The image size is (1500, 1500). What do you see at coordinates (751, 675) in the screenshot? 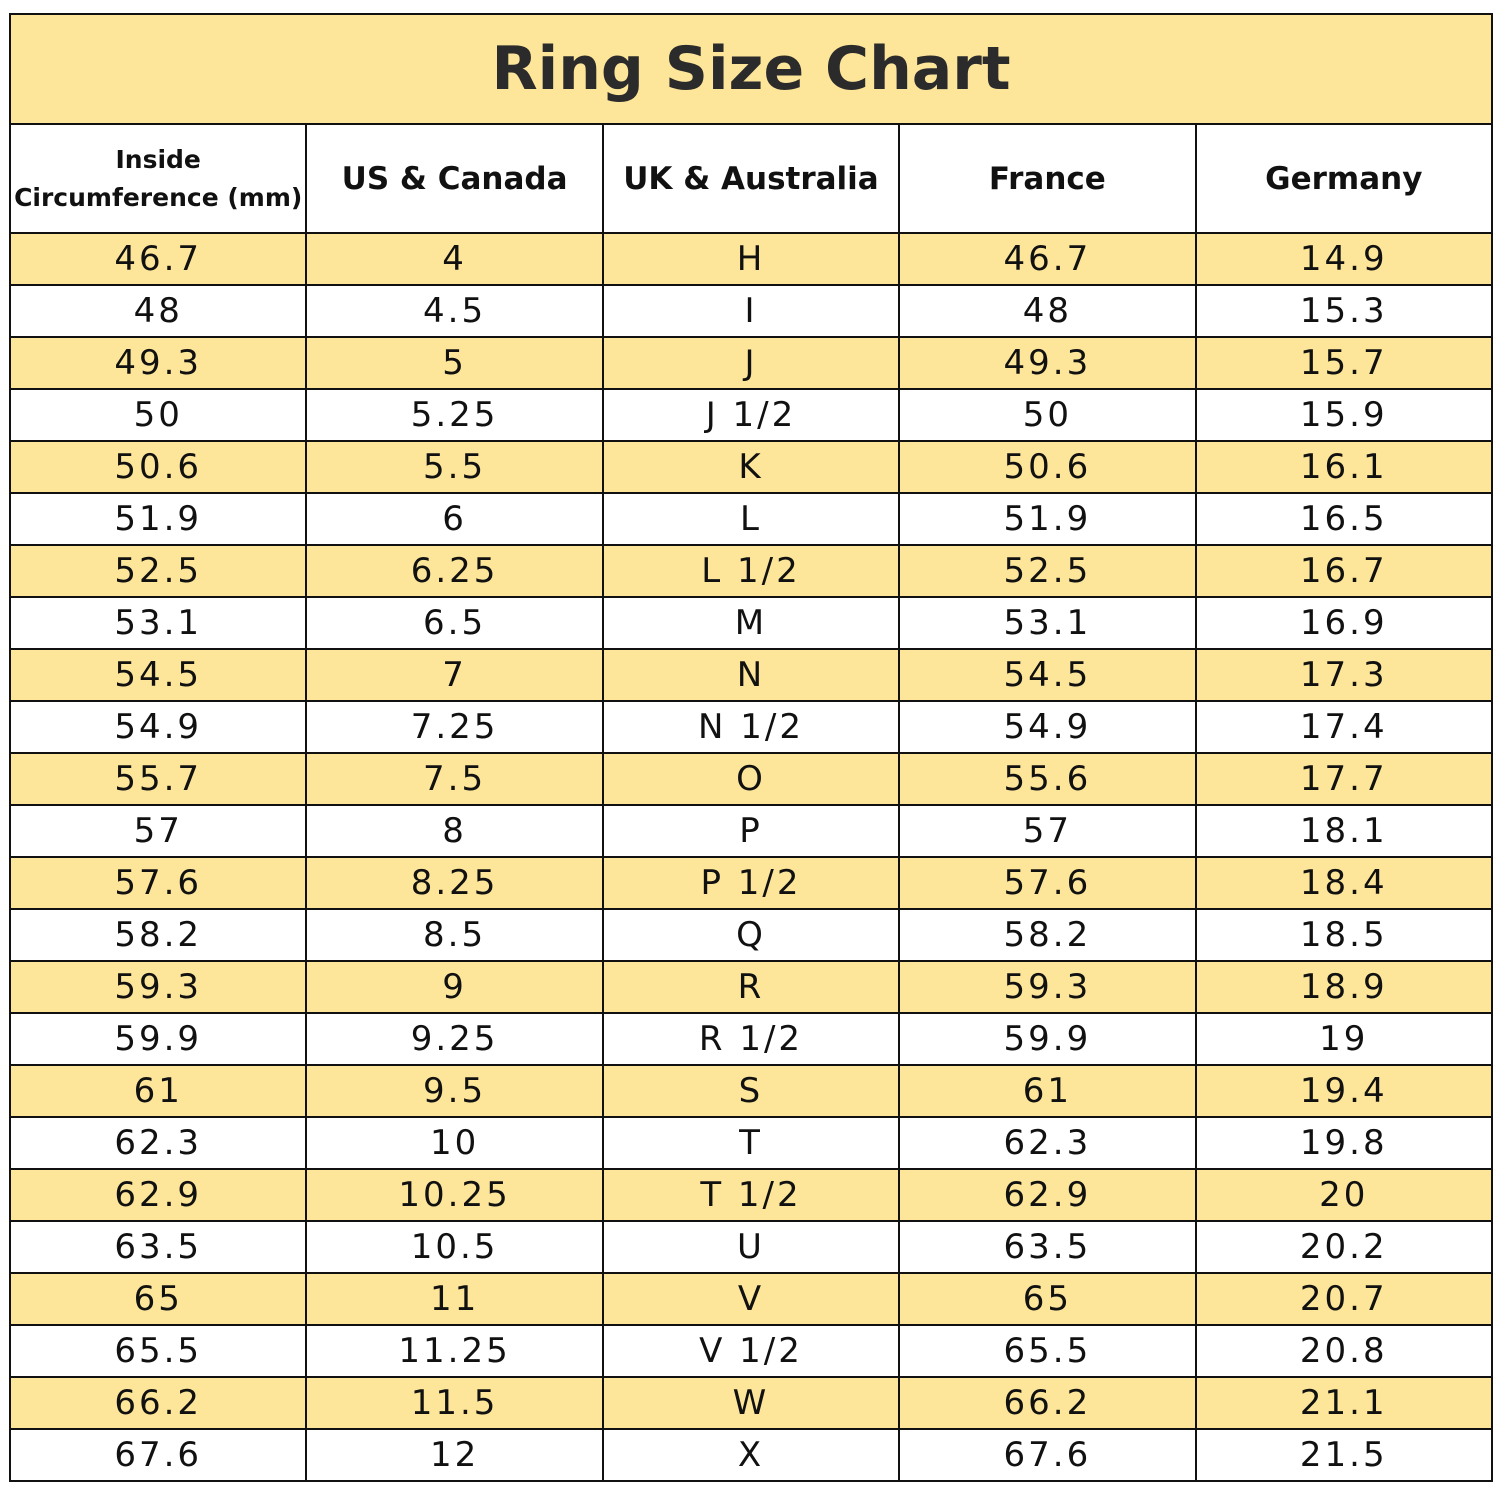
I see `table-row: 54.5 7 N 54.5 17.3` at bounding box center [751, 675].